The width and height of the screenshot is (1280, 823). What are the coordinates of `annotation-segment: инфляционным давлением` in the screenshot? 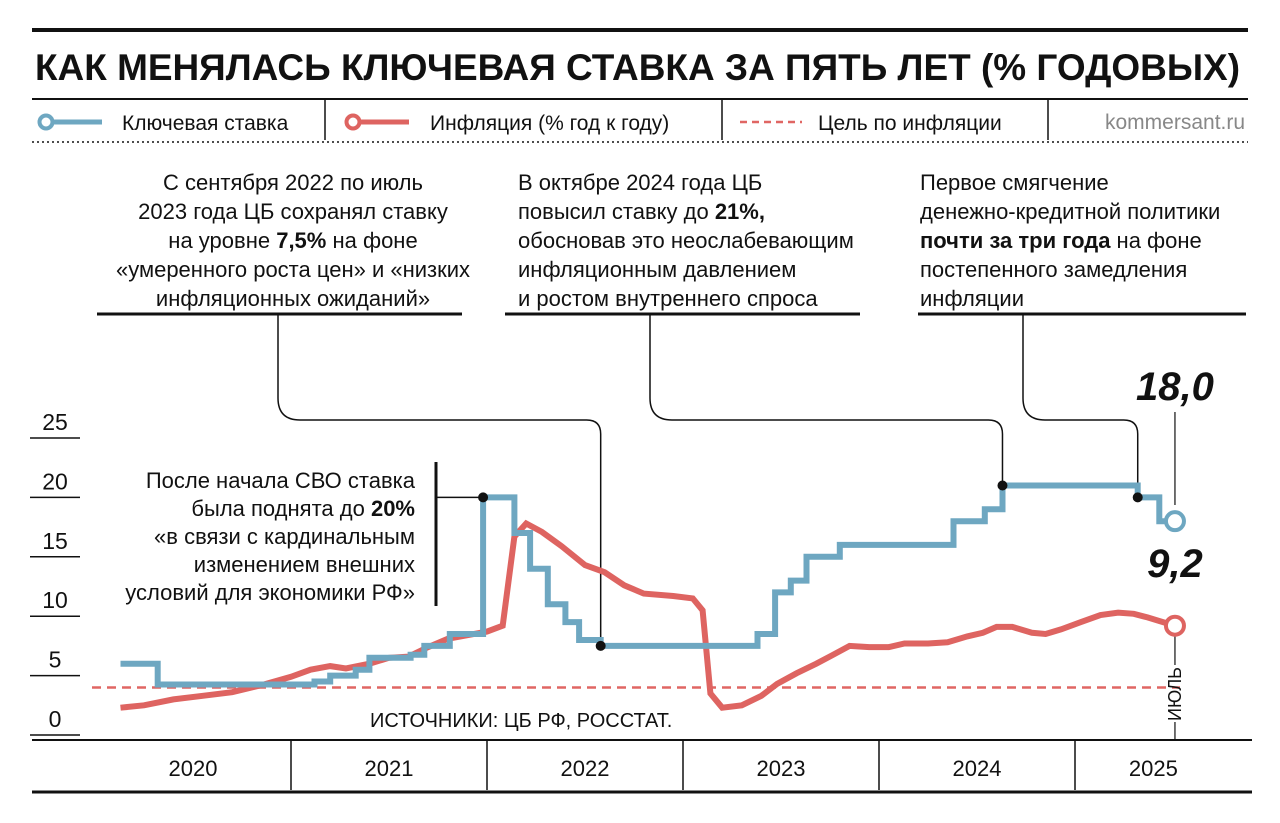 It's located at (657, 269).